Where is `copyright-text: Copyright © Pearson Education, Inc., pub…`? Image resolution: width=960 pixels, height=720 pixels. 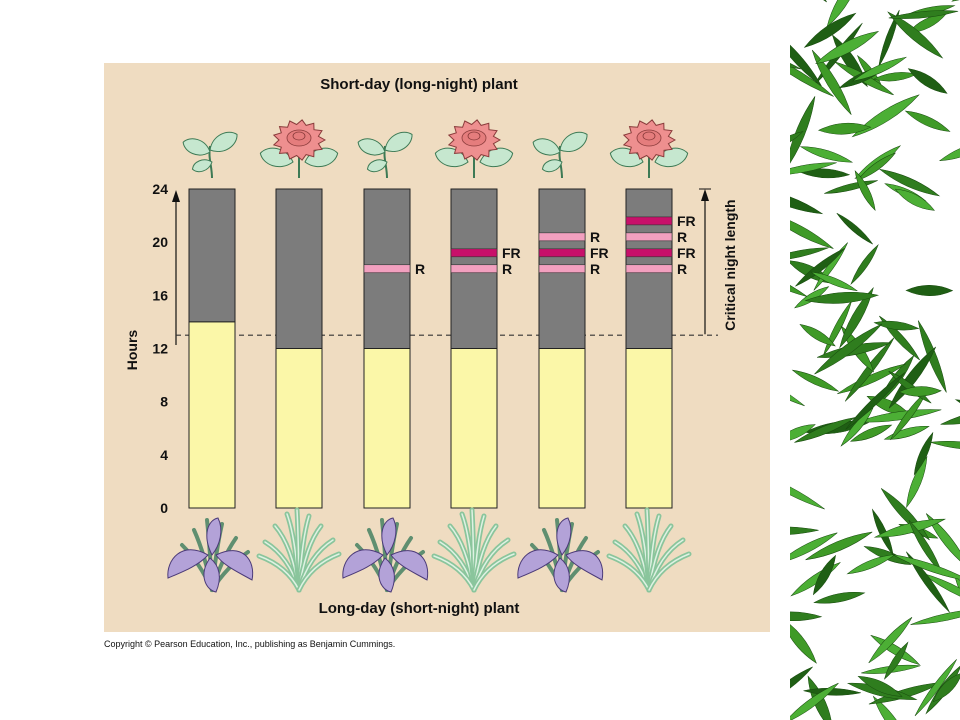
copyright-text: Copyright © Pearson Education, Inc., pub… is located at coordinates (250, 644).